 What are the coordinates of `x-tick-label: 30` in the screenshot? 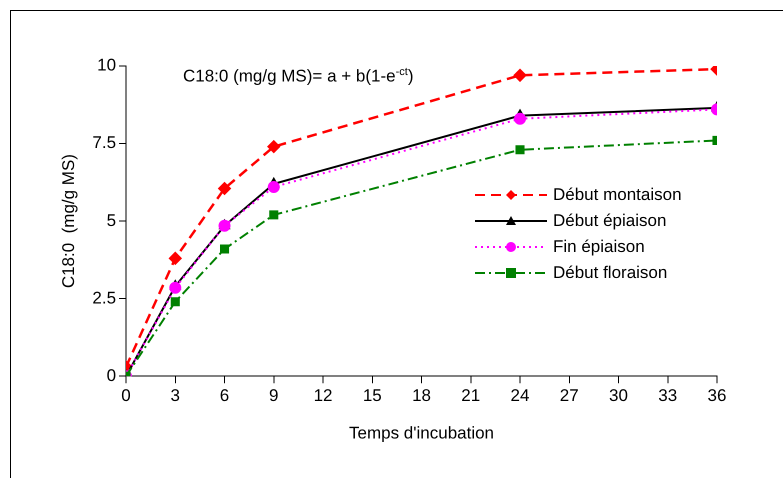 It's located at (618, 396).